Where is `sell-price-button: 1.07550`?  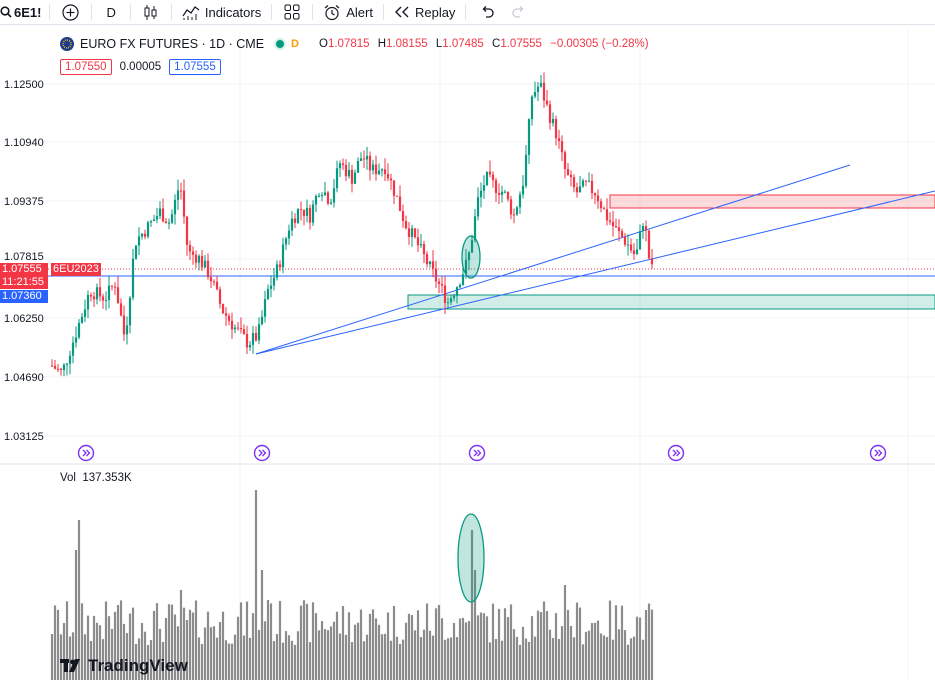
sell-price-button: 1.07550 is located at coordinates (86, 67).